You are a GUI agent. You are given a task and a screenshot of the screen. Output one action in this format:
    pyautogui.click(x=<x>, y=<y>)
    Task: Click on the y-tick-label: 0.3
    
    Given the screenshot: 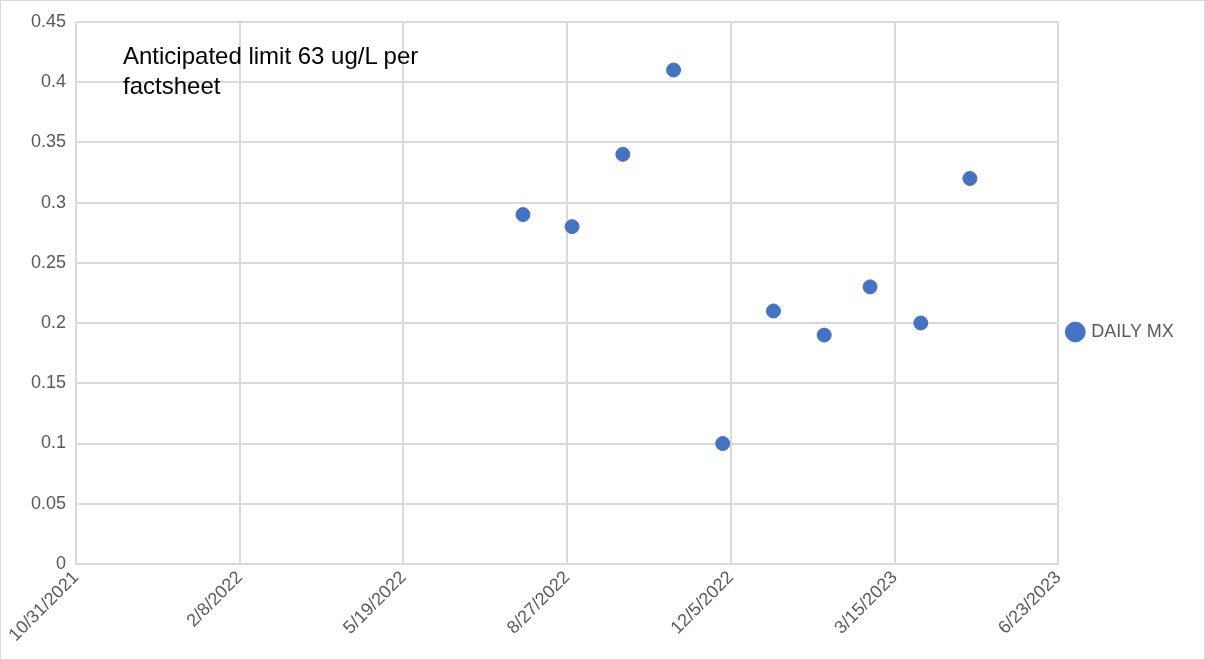 What is the action you would take?
    pyautogui.click(x=54, y=201)
    